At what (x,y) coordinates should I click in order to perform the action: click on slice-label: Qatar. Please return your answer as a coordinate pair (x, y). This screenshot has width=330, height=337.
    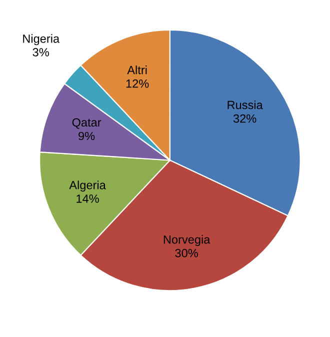
    Looking at the image, I should click on (87, 123).